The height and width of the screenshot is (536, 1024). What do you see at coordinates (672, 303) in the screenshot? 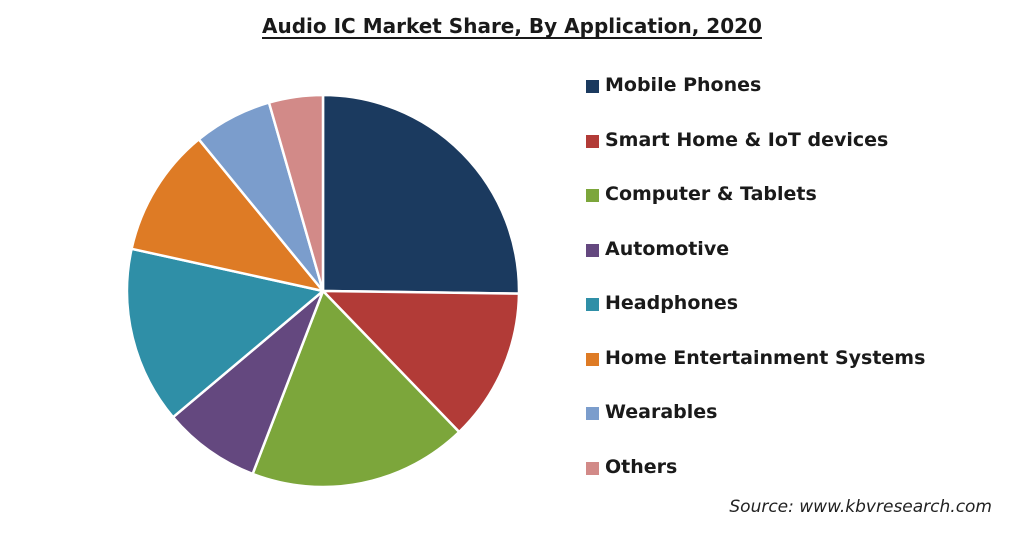
I see `legend-label: Headphones` at bounding box center [672, 303].